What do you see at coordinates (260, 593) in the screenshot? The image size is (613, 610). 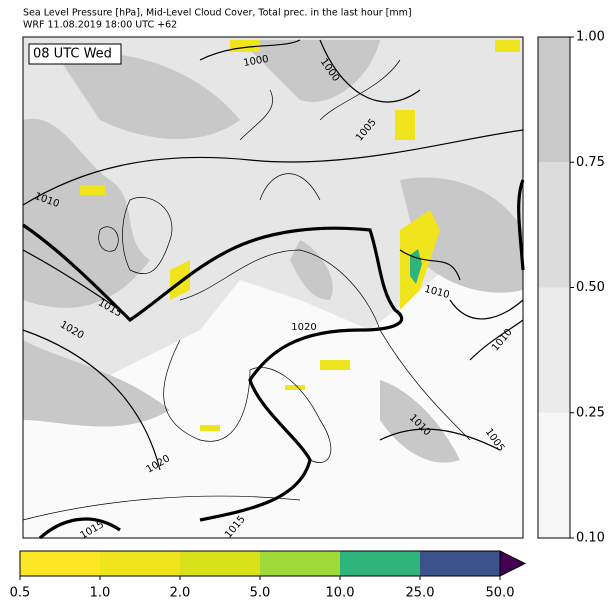 I see `colorbar-tick-label: 5.0` at bounding box center [260, 593].